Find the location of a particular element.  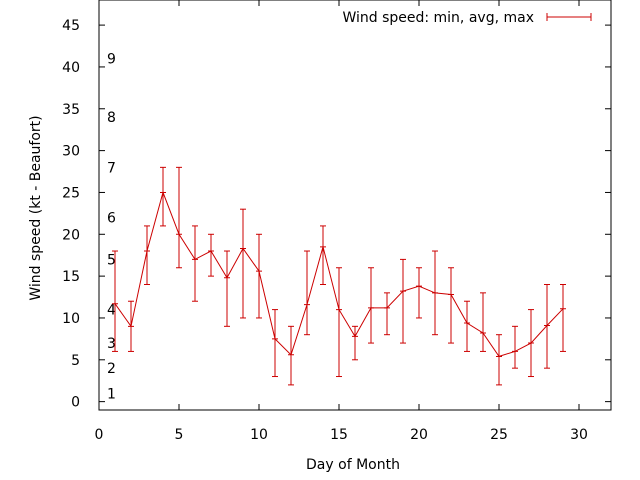

y-axis-title: Wind speed (kt - Beaufort) is located at coordinates (36, 207).